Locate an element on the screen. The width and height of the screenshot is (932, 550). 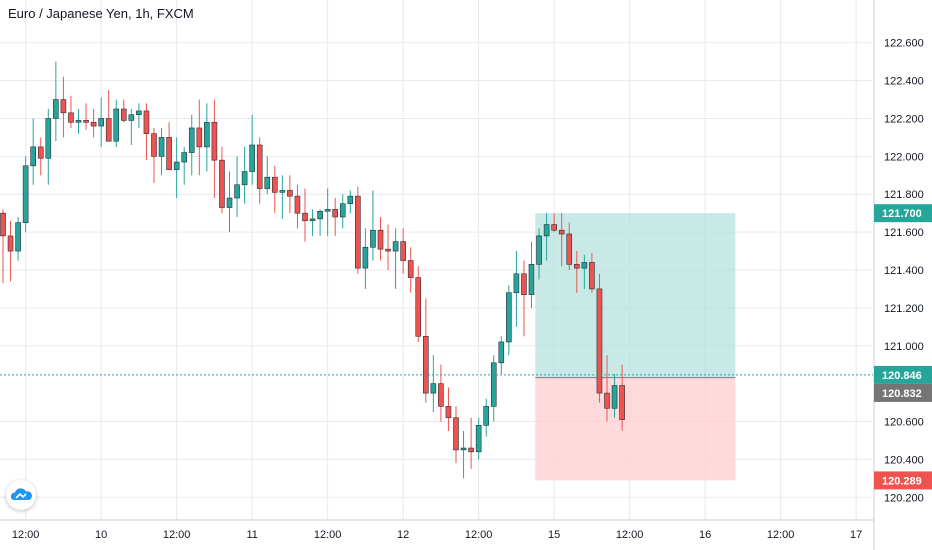
tradingview-cloud-icon is located at coordinates (21, 495).